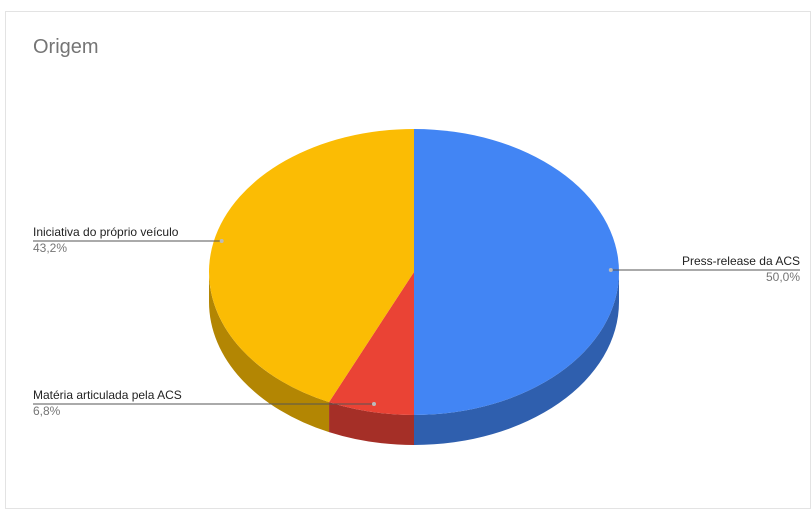 Image resolution: width=812 pixels, height=511 pixels. Describe the element at coordinates (50, 248) in the screenshot. I see `slice-percent-label: 43,2%` at that location.